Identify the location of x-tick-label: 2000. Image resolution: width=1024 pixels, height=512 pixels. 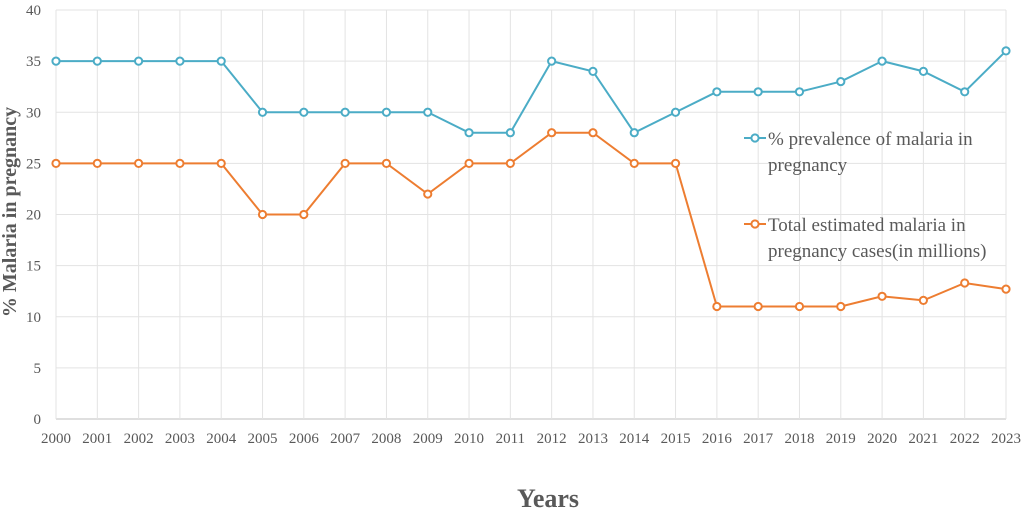
(56, 439).